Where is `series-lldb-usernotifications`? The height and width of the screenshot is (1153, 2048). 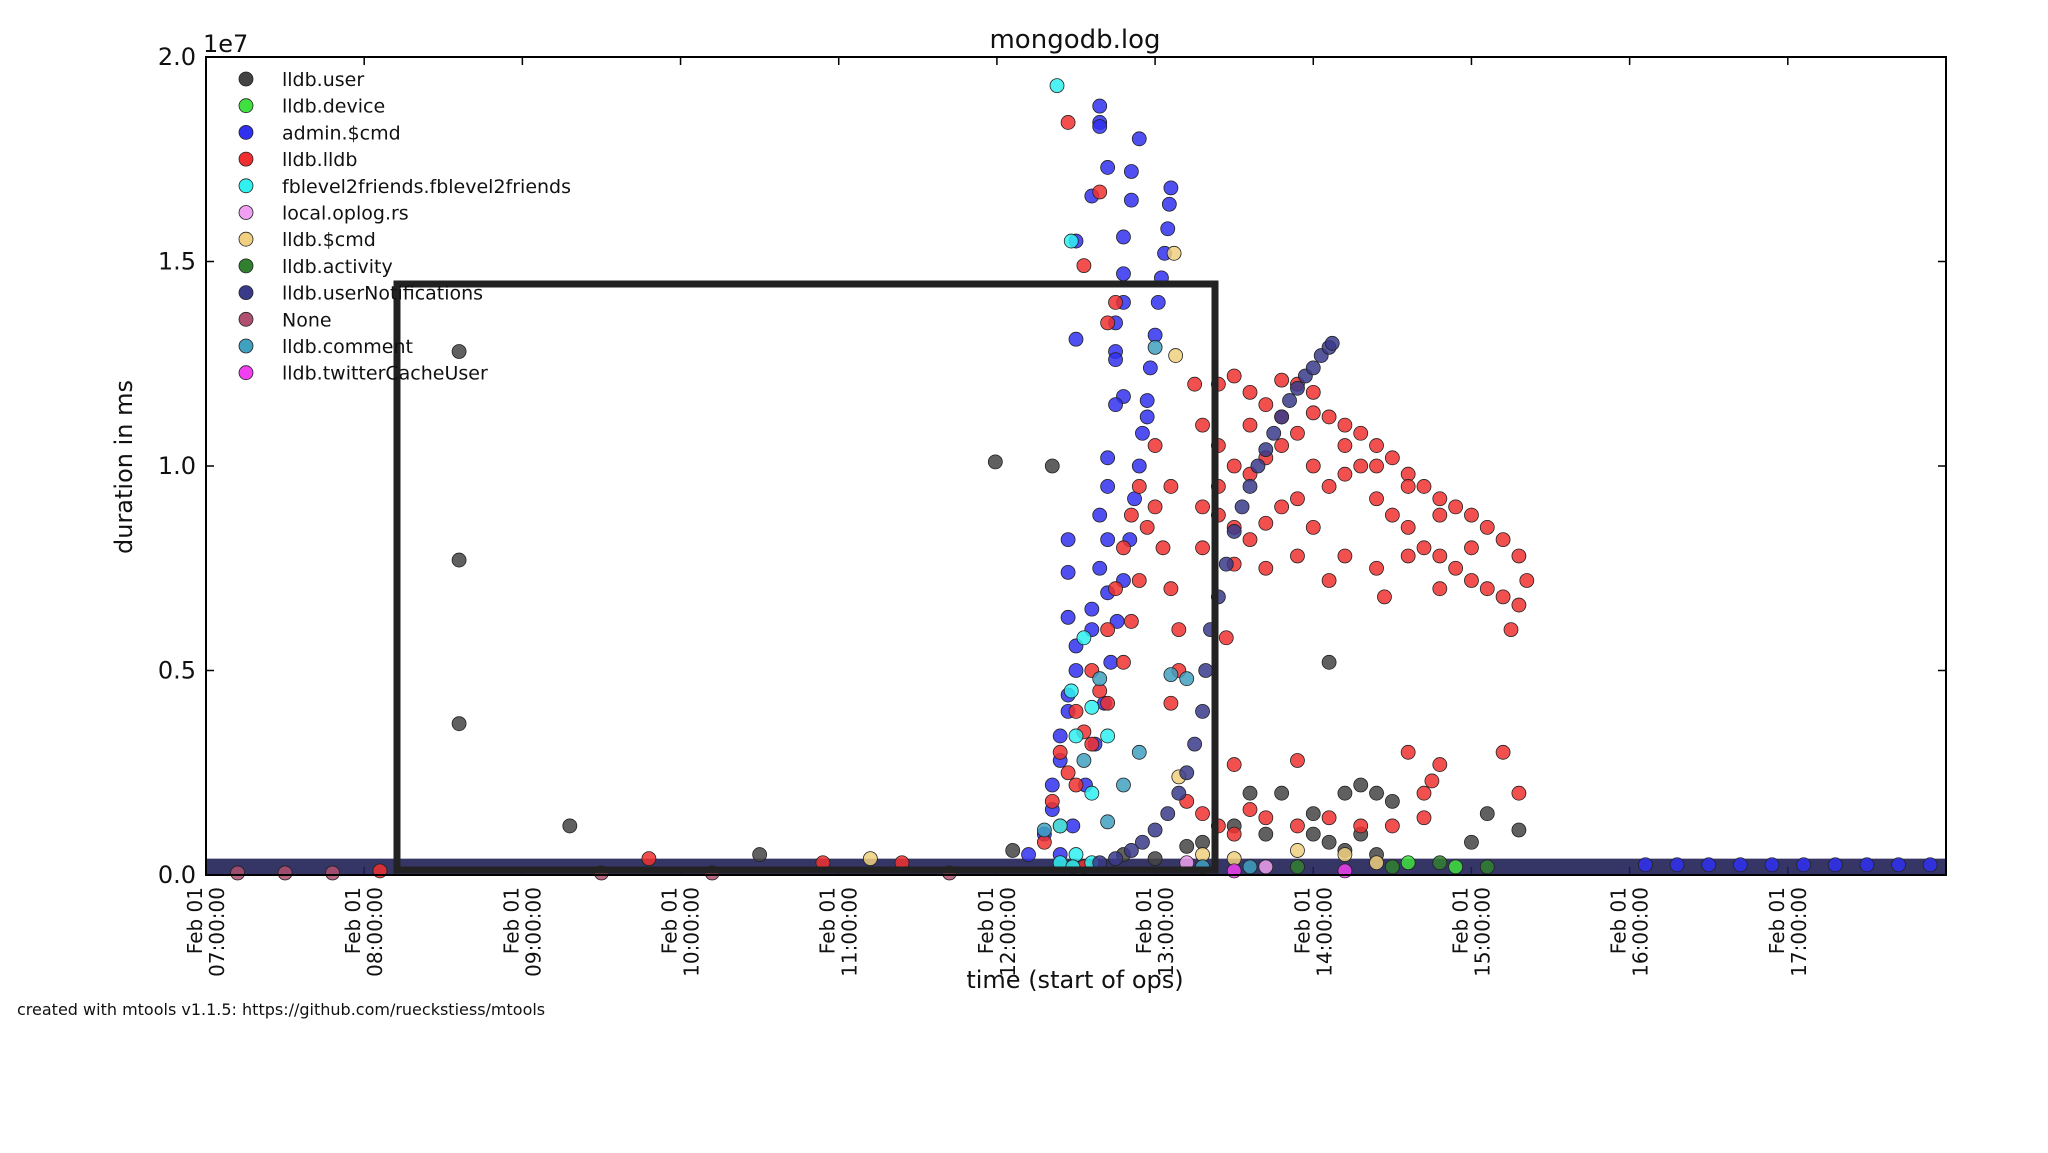
series-lldb-usernotifications is located at coordinates (1216, 603).